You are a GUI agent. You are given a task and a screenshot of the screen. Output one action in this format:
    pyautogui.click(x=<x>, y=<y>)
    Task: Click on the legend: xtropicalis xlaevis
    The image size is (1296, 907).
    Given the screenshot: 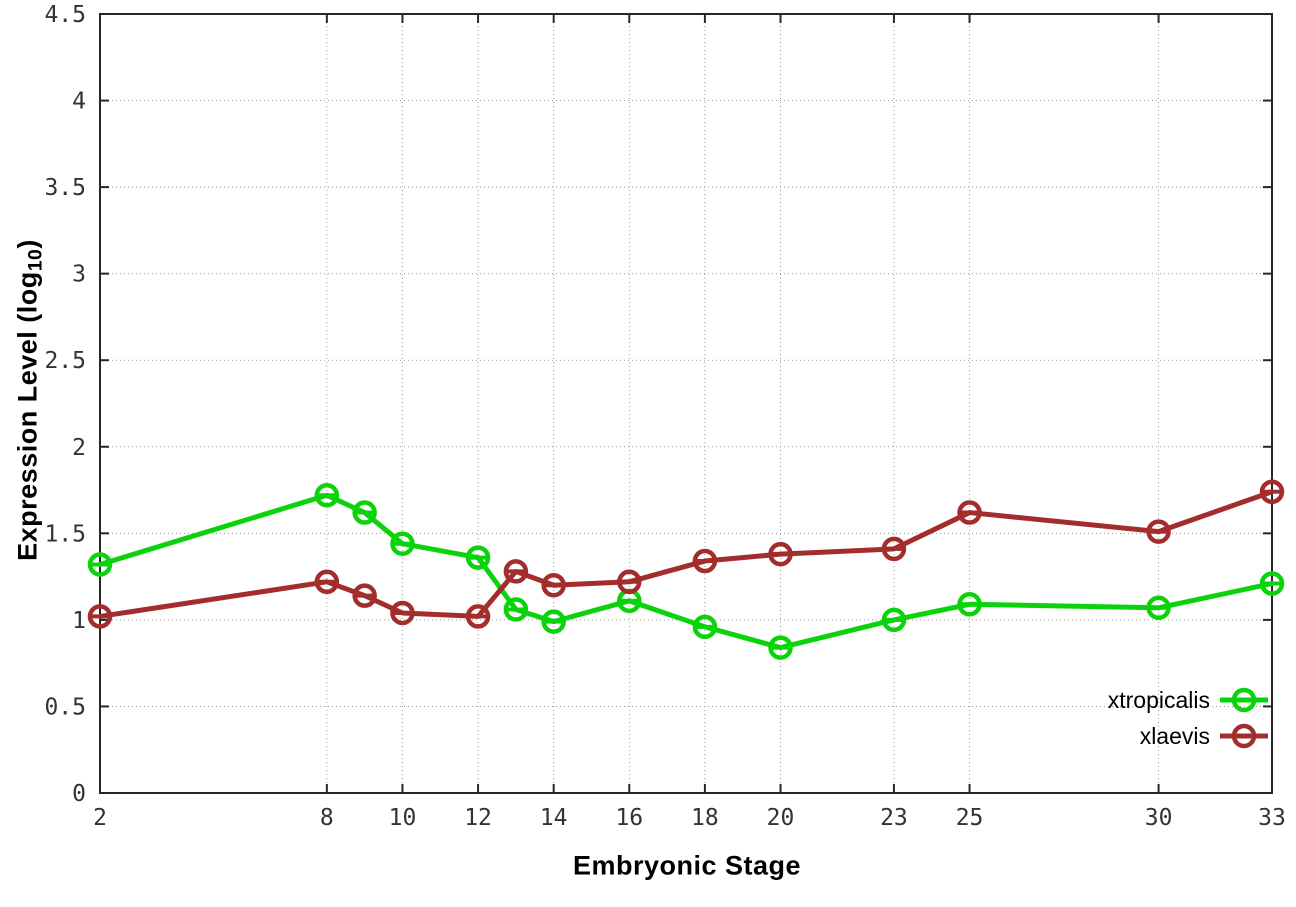 What is the action you would take?
    pyautogui.click(x=1188, y=718)
    